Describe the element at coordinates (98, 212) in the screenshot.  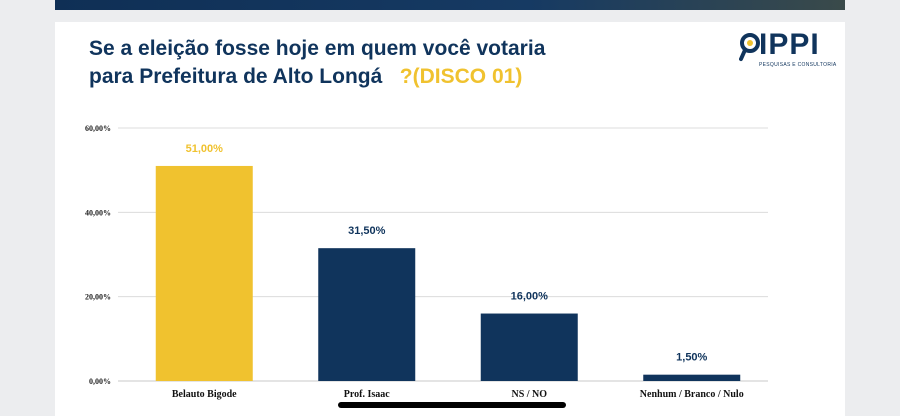
I see `y-tick-label: 40,00%` at that location.